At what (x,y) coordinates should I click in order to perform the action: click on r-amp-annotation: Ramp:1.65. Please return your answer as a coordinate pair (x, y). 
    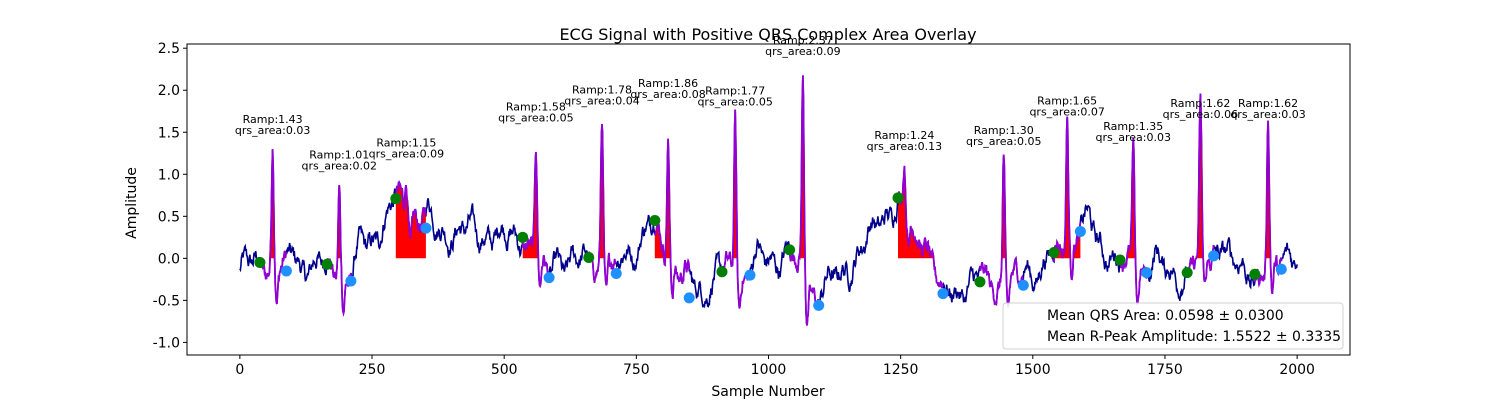
    Looking at the image, I should click on (1067, 101).